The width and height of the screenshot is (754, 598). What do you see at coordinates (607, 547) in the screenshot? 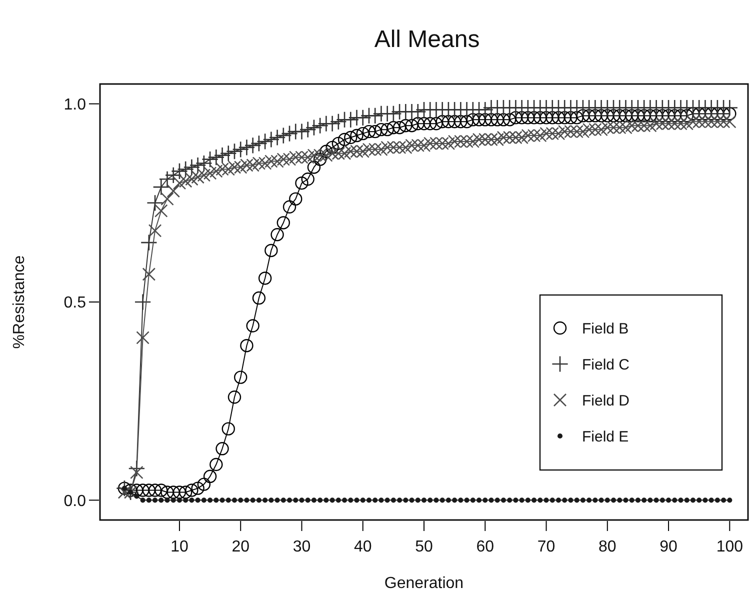
I see `x-tick-label: 80` at bounding box center [607, 547].